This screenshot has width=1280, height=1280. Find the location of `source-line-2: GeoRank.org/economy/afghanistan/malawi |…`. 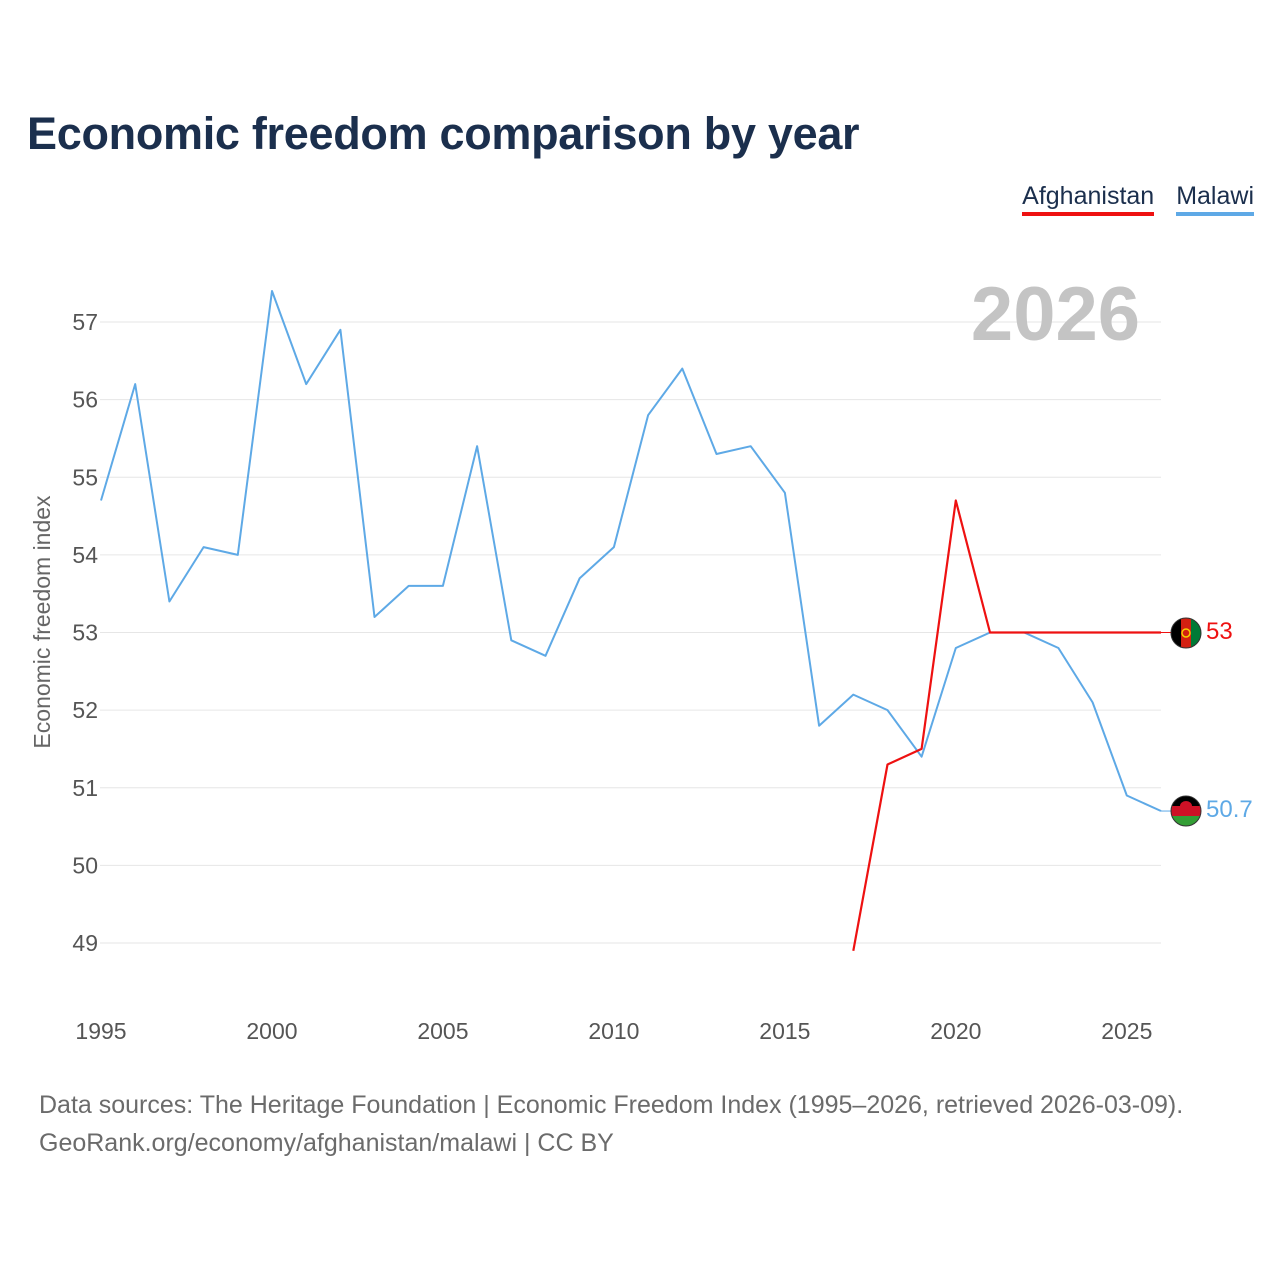

source-line-2: GeoRank.org/economy/afghanistan/malawi |… is located at coordinates (326, 1143).